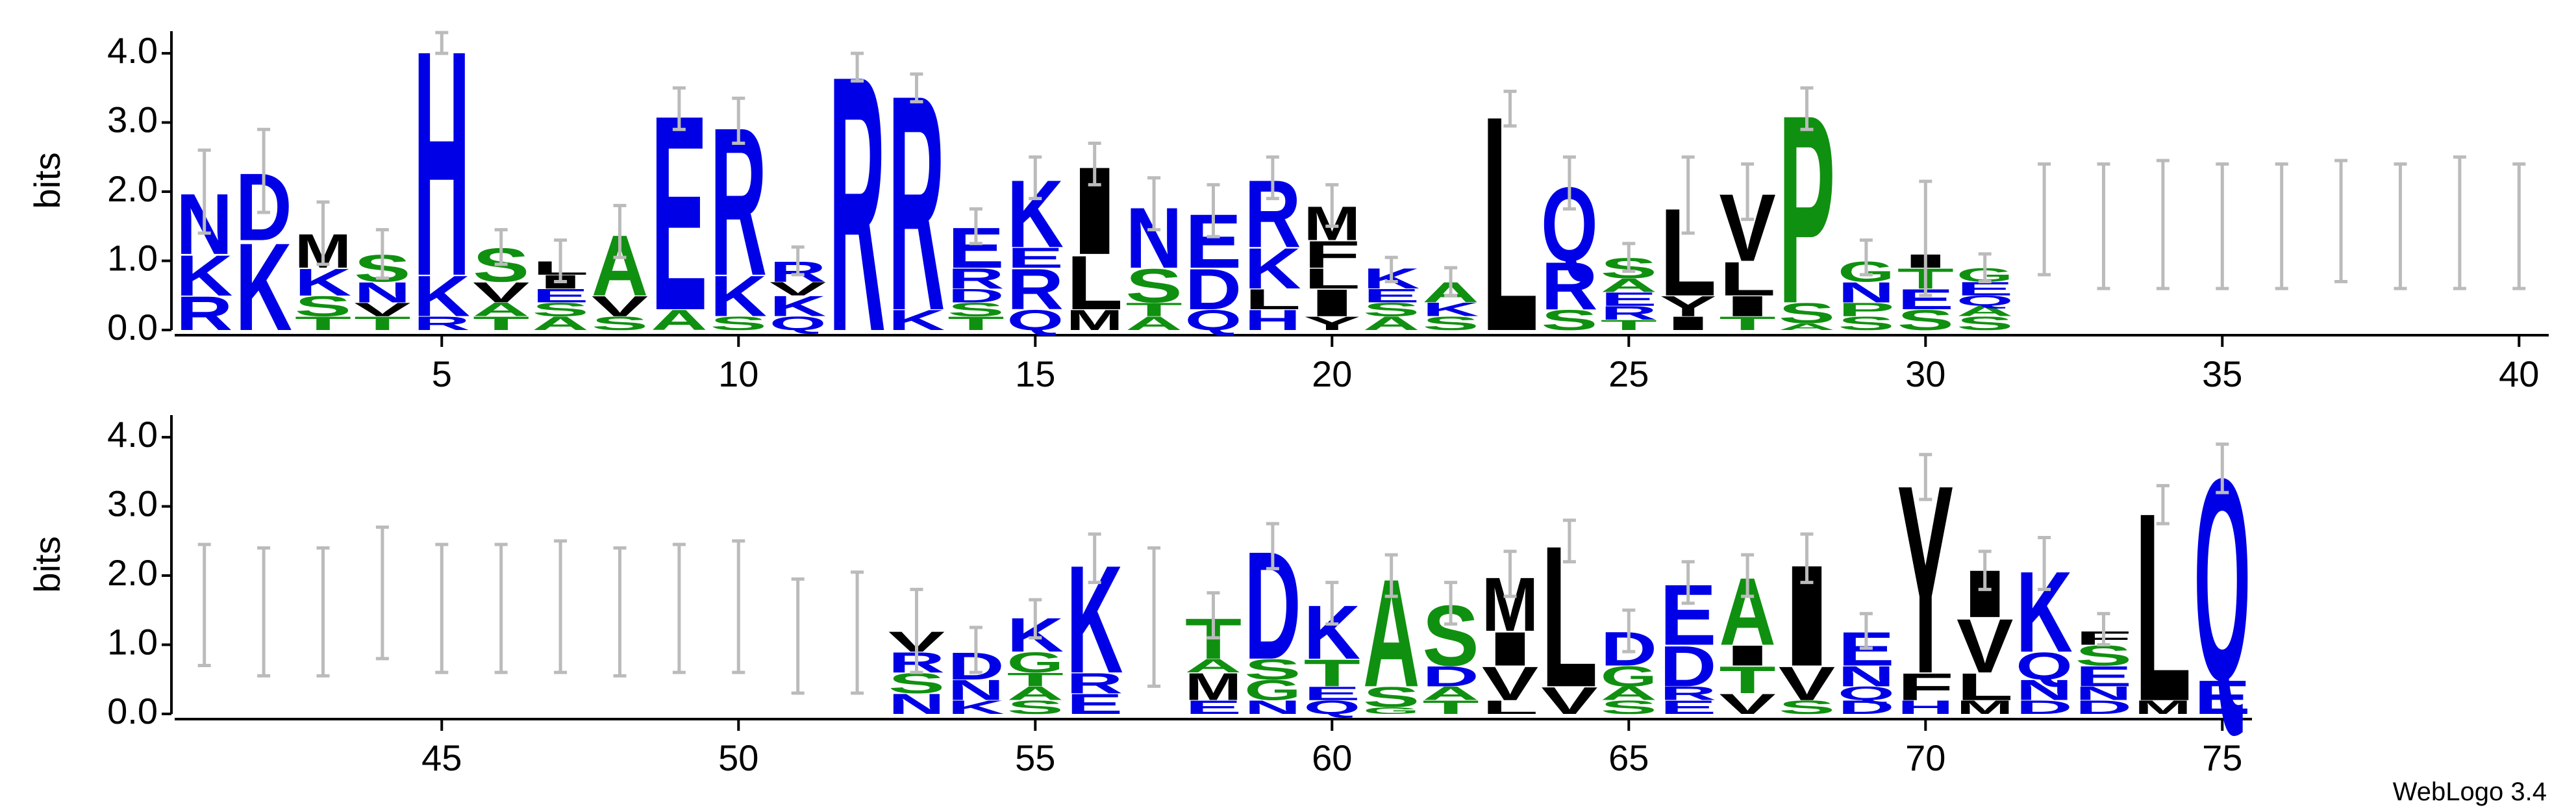  Describe the element at coordinates (1925, 707) in the screenshot. I see `logo-letter: H` at that location.